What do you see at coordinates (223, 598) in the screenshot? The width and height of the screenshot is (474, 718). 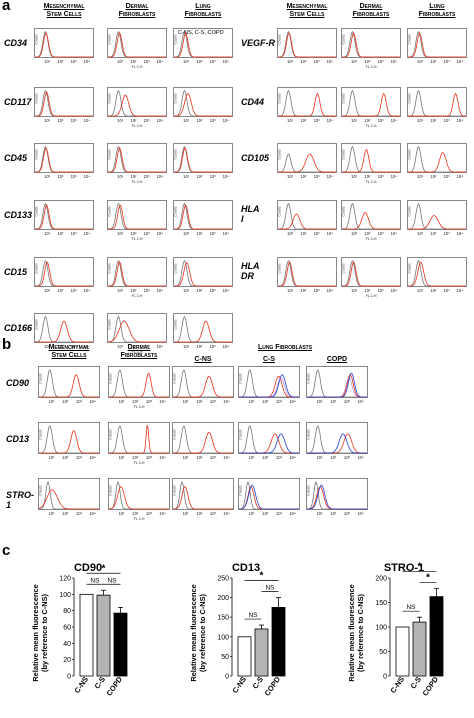 I see `y-tick-label: 200` at bounding box center [223, 598].